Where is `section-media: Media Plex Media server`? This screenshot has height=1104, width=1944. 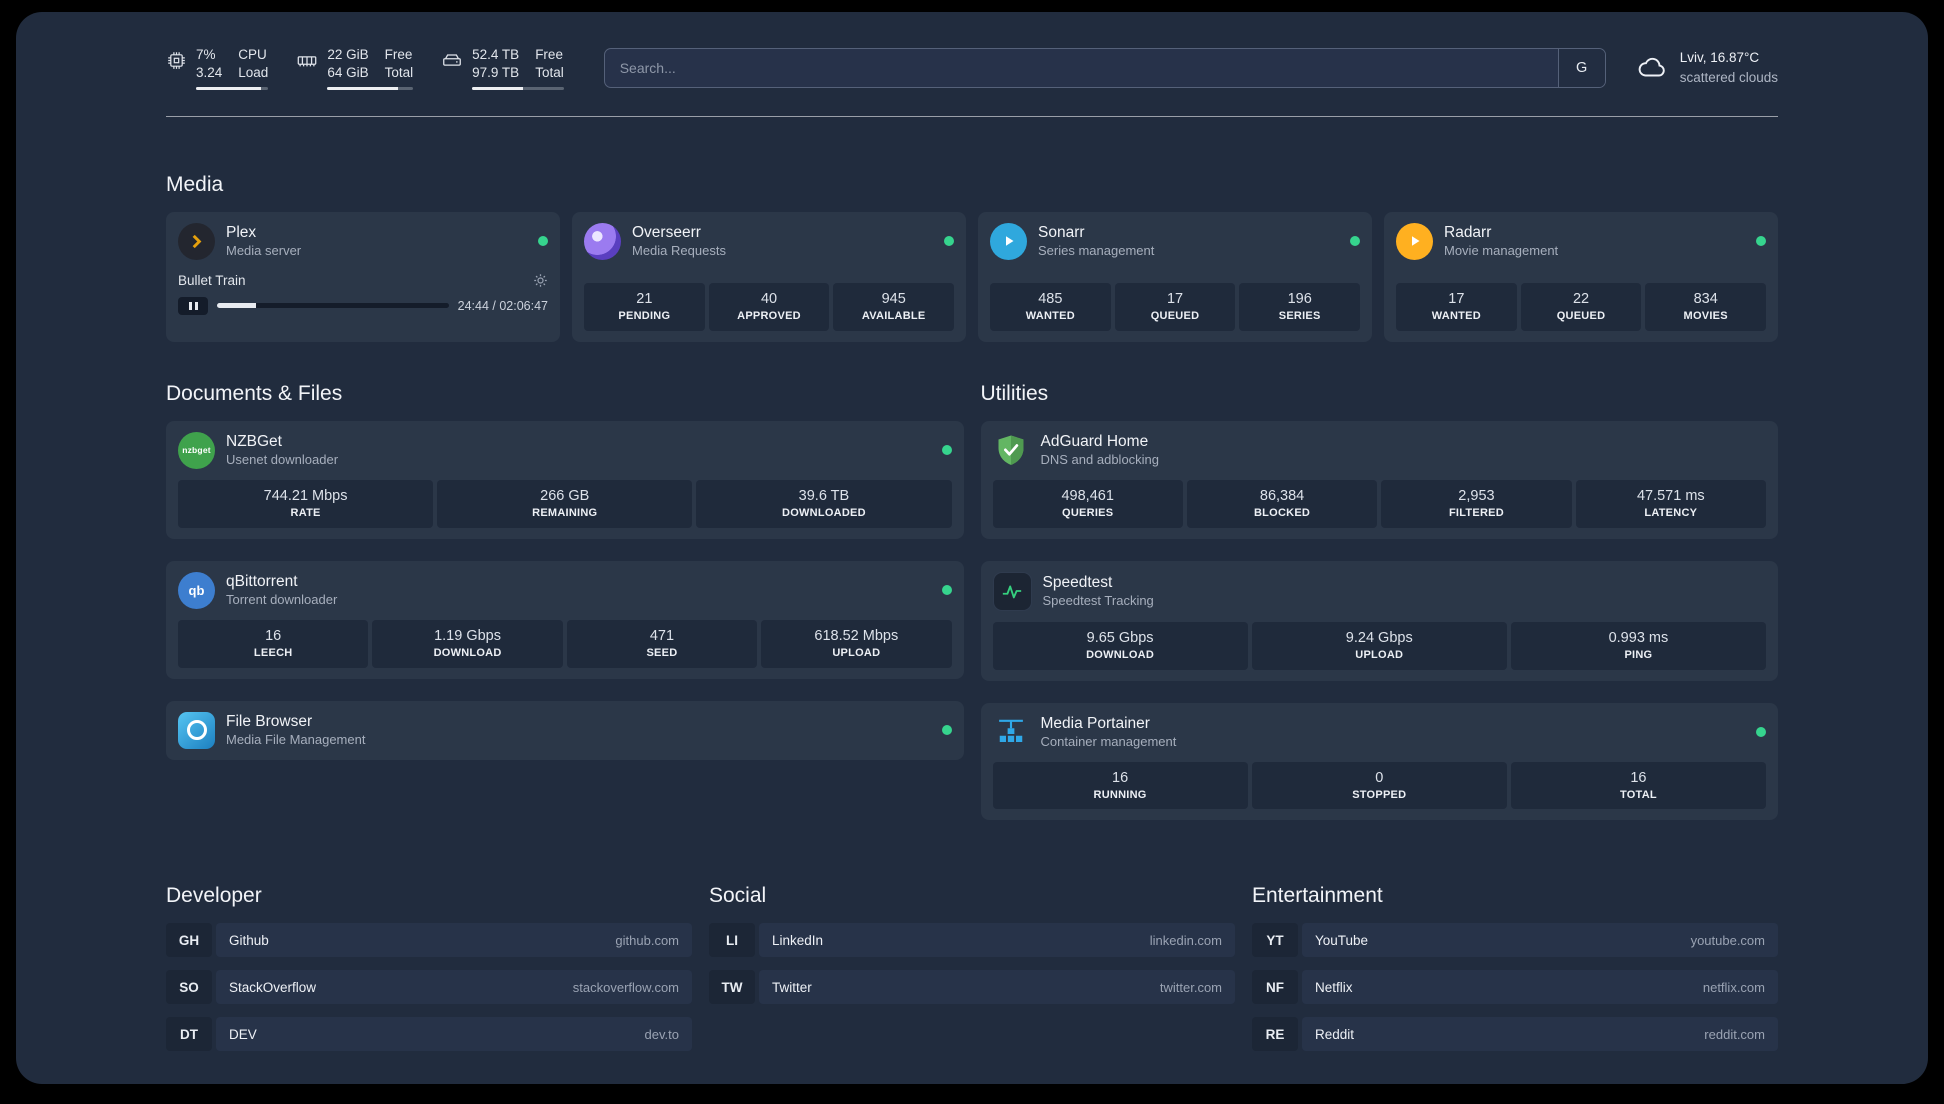 section-media: Media Plex Media server is located at coordinates (972, 257).